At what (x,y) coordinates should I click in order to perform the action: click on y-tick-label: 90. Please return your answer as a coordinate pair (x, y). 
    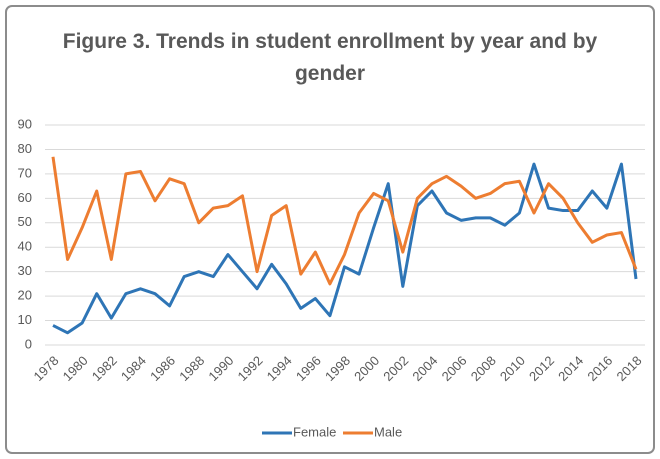
    Looking at the image, I should click on (25, 123).